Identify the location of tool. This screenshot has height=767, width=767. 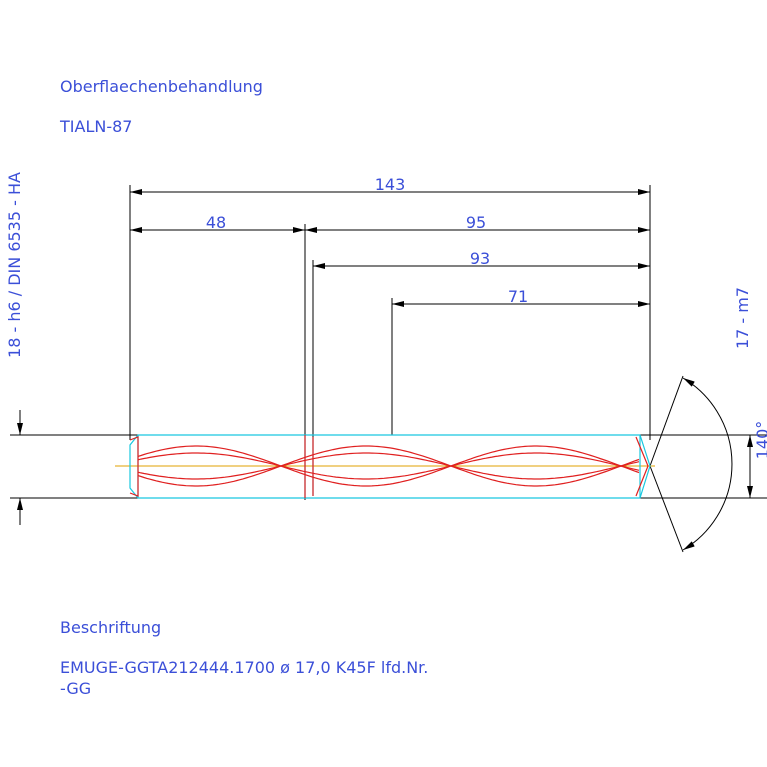
(385, 466).